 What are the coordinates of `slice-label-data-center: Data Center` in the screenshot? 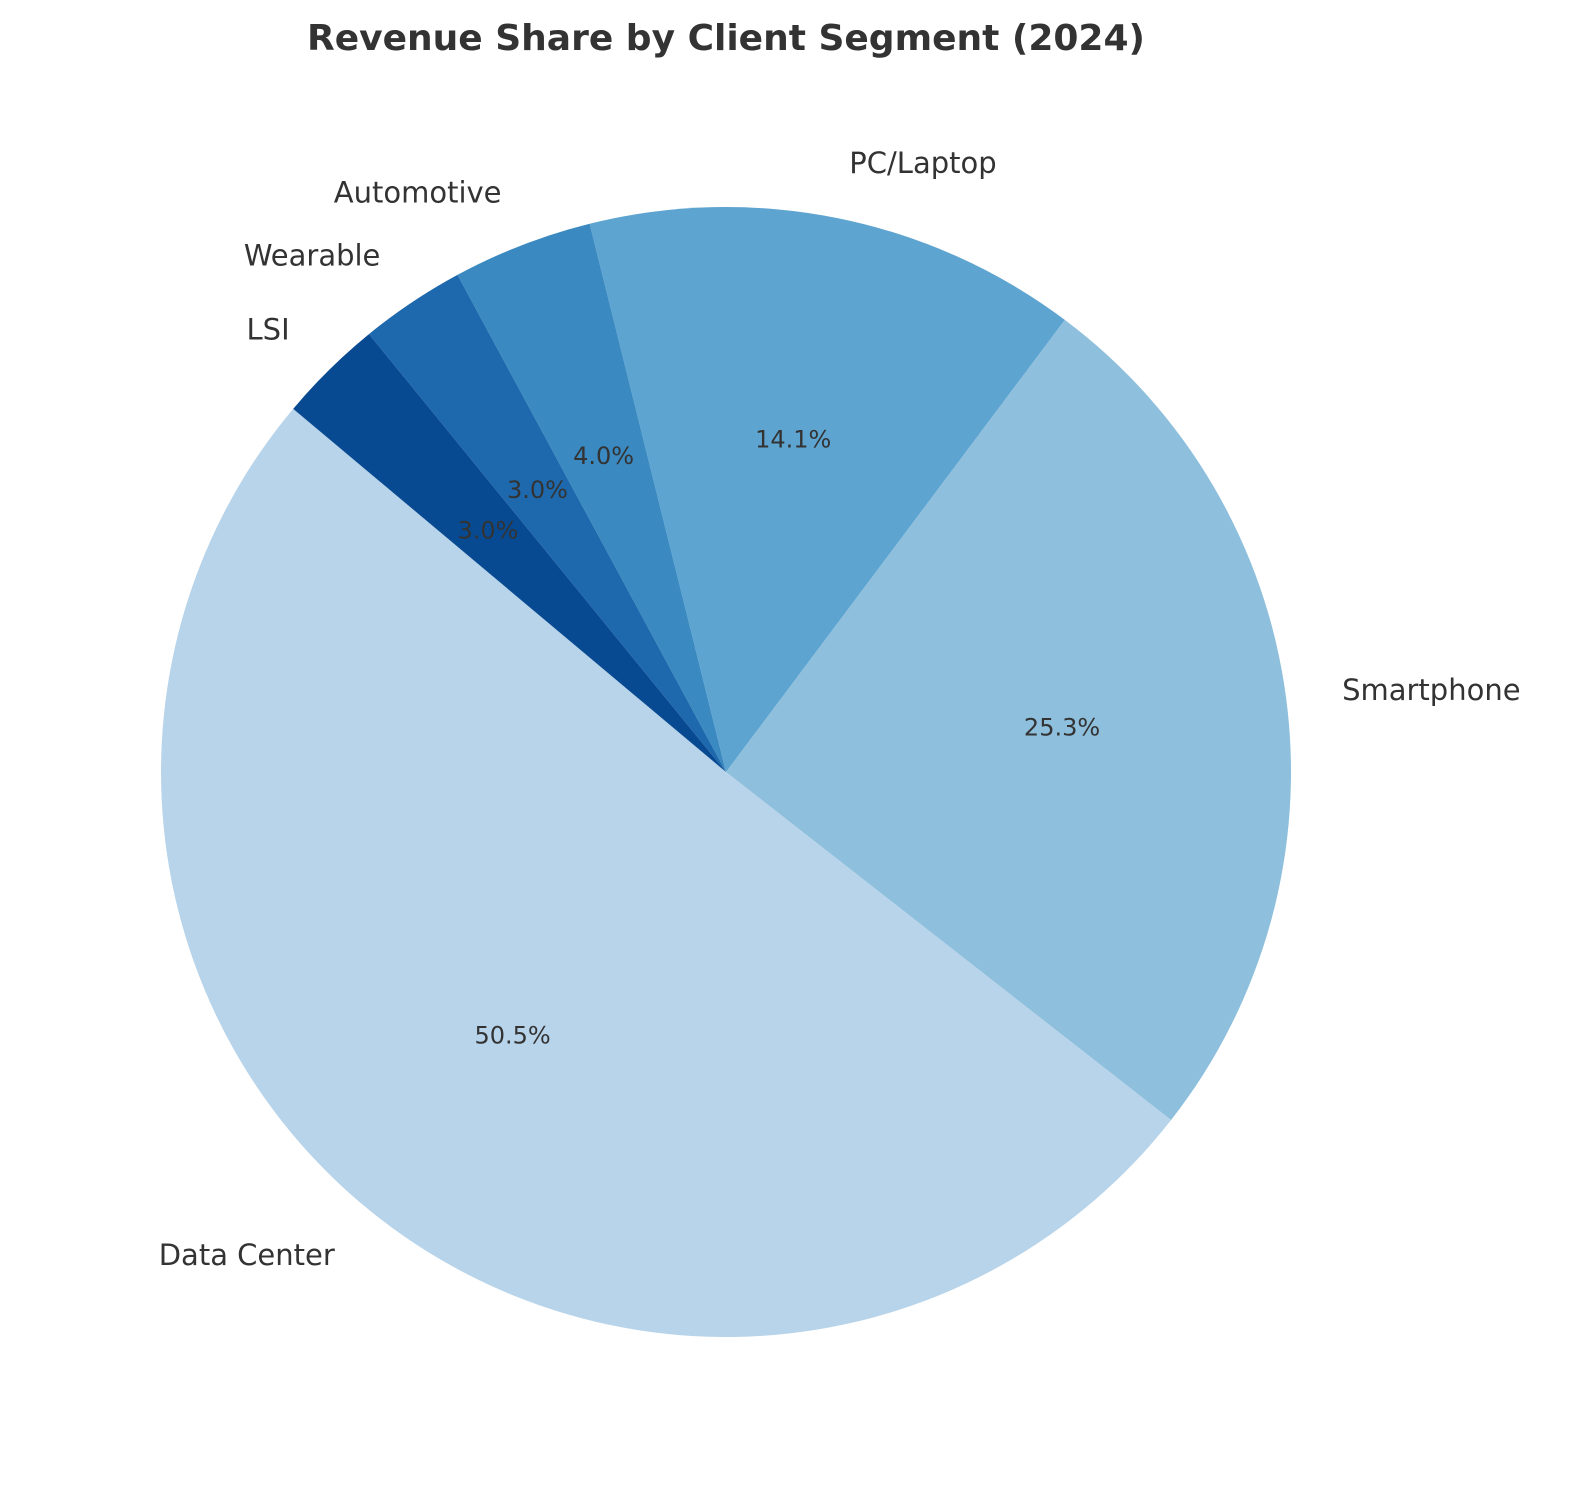 It's located at (247, 1255).